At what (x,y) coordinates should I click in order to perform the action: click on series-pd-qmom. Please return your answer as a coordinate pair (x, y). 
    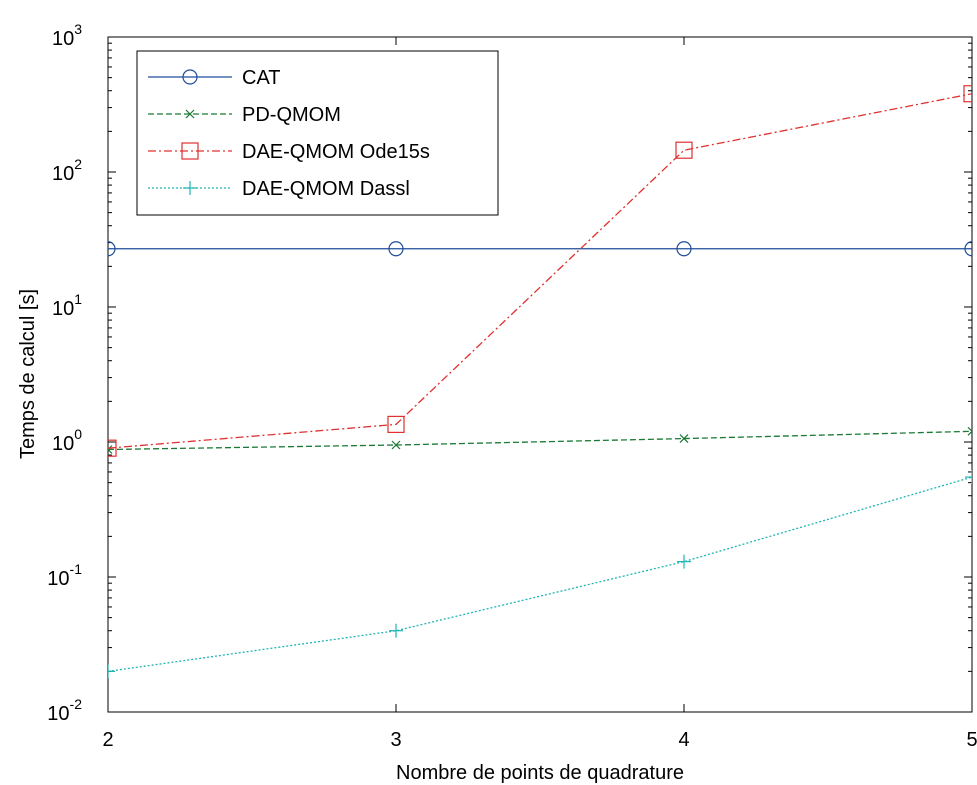
    Looking at the image, I should click on (540, 440).